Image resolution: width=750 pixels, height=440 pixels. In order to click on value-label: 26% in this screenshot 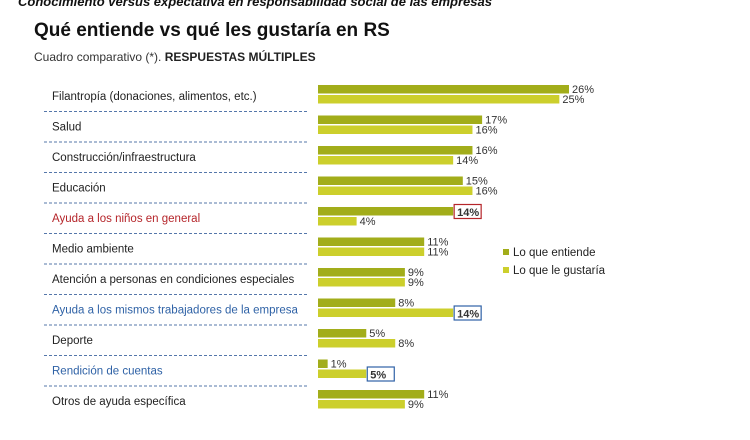, I will do `click(583, 90)`.